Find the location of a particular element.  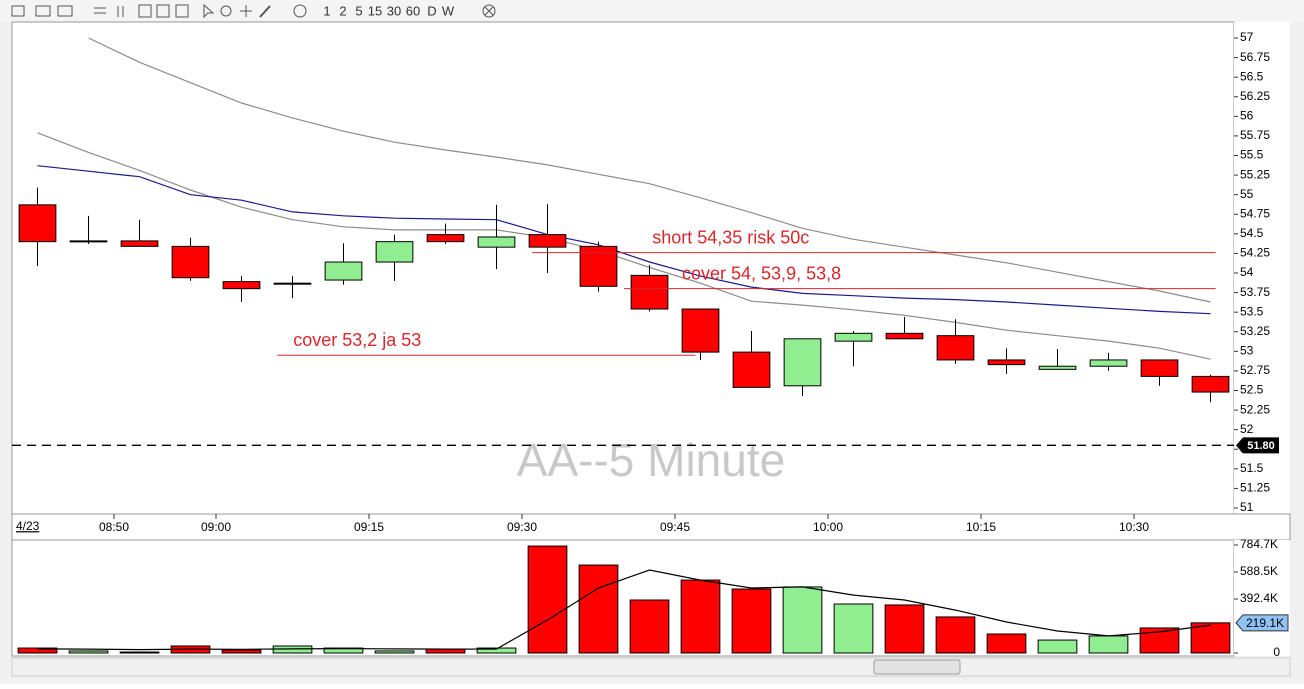

y-tick-label: 52.5 is located at coordinates (1252, 390).